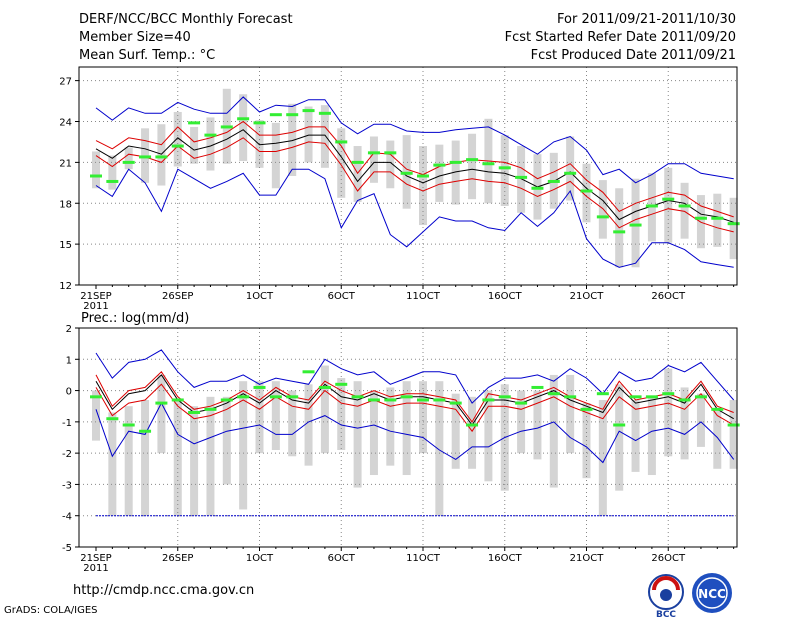 This screenshot has width=800, height=620. Describe the element at coordinates (712, 594) in the screenshot. I see `ncc-logo-text: NCC` at that location.